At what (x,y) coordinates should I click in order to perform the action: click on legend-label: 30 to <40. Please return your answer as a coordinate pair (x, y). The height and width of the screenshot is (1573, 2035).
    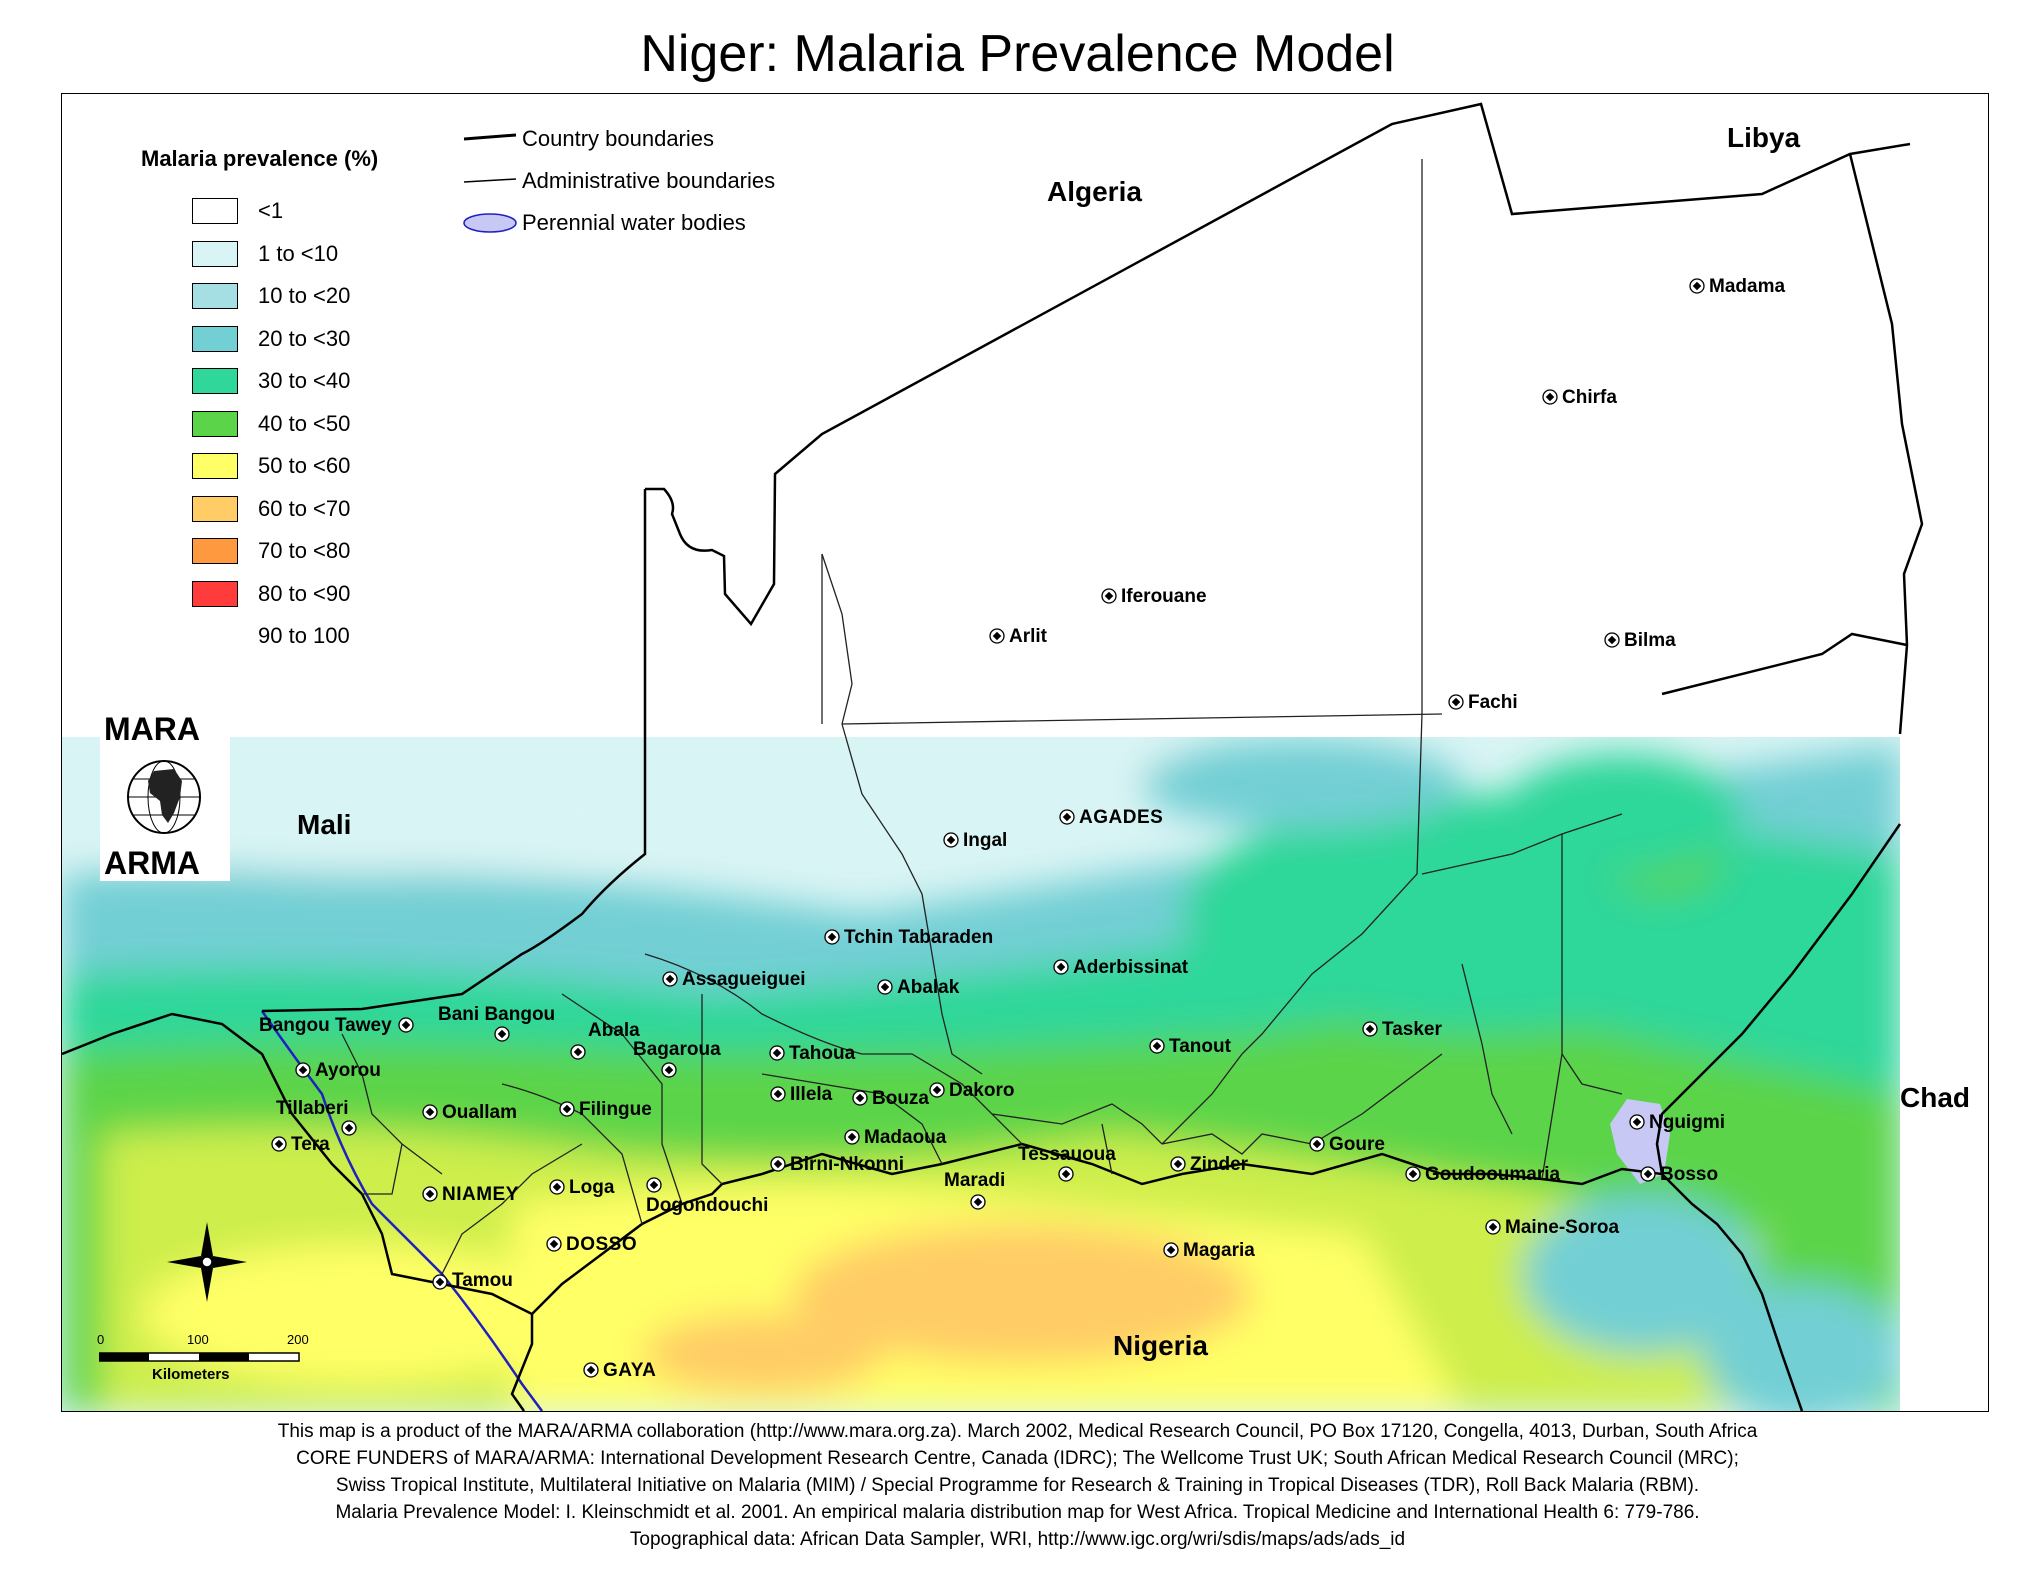
    Looking at the image, I should click on (304, 380).